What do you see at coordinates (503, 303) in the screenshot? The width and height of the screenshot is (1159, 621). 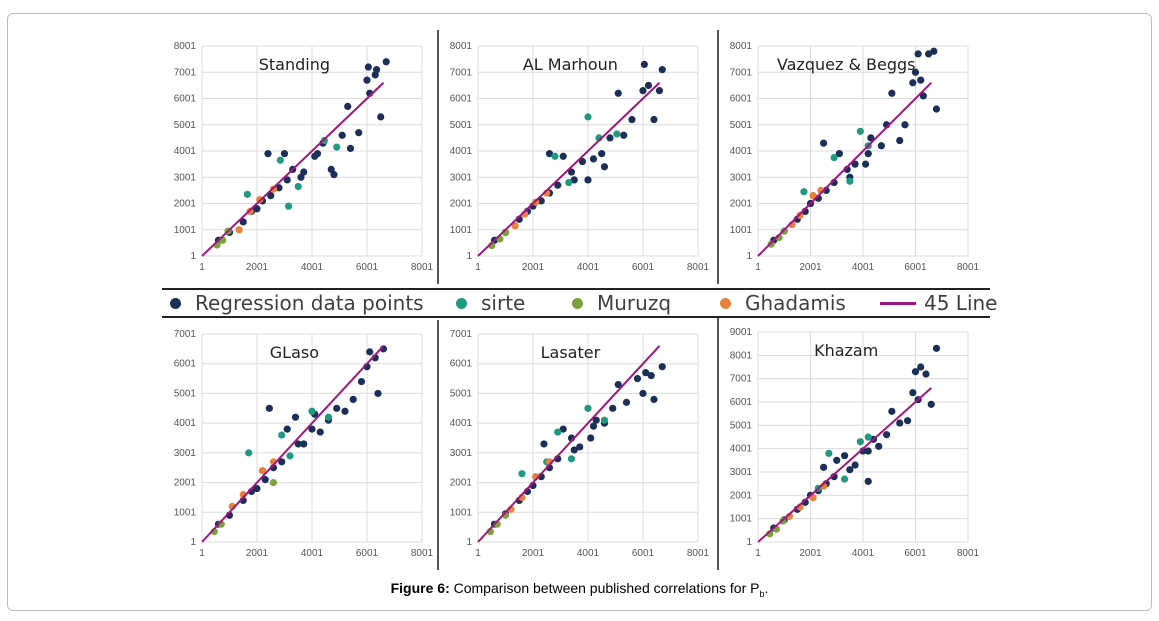 I see `legend-label: sirte` at bounding box center [503, 303].